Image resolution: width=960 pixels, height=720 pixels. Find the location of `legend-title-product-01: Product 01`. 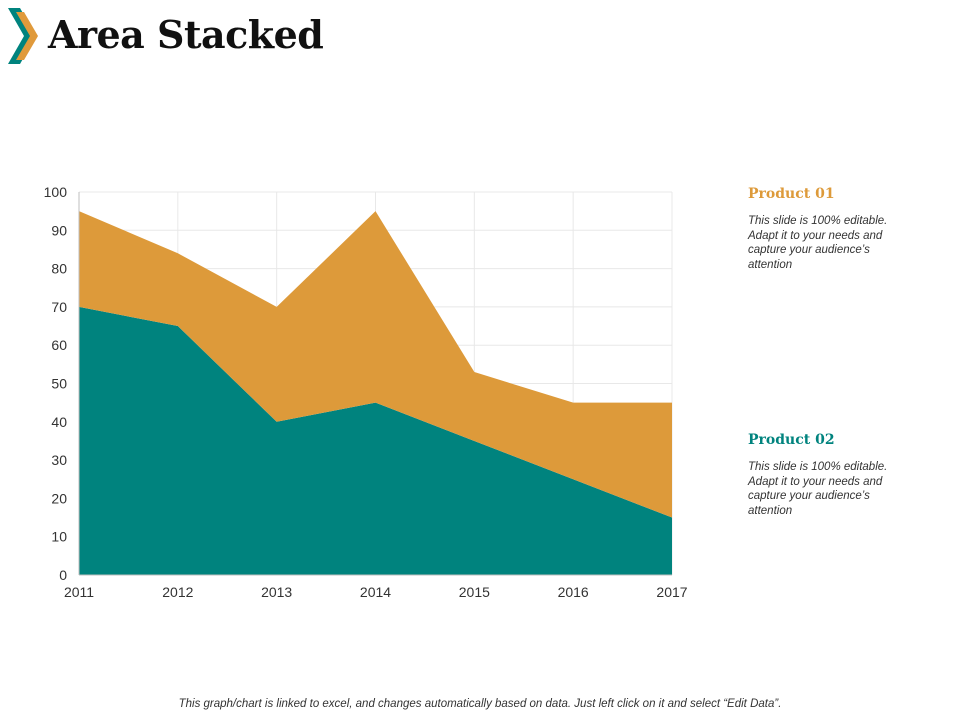

legend-title-product-01: Product 01 is located at coordinates (791, 194).